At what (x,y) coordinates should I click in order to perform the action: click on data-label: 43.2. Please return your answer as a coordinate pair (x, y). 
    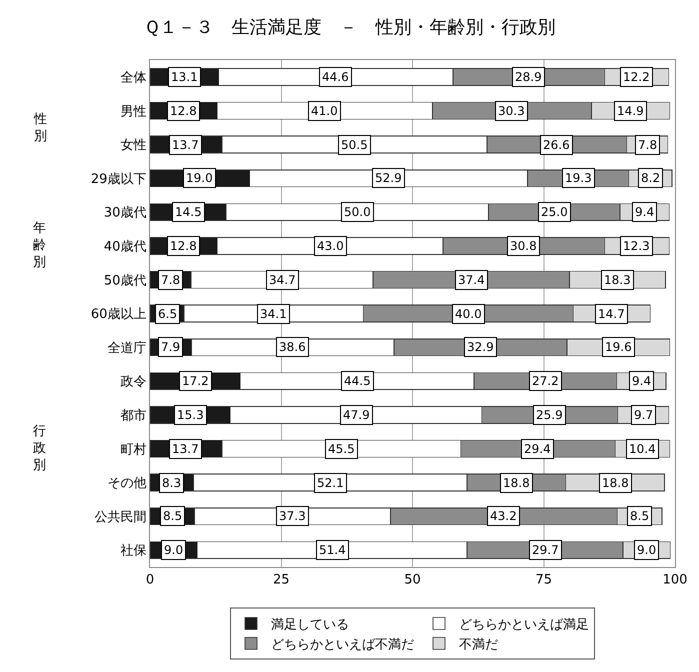
    Looking at the image, I should click on (503, 516).